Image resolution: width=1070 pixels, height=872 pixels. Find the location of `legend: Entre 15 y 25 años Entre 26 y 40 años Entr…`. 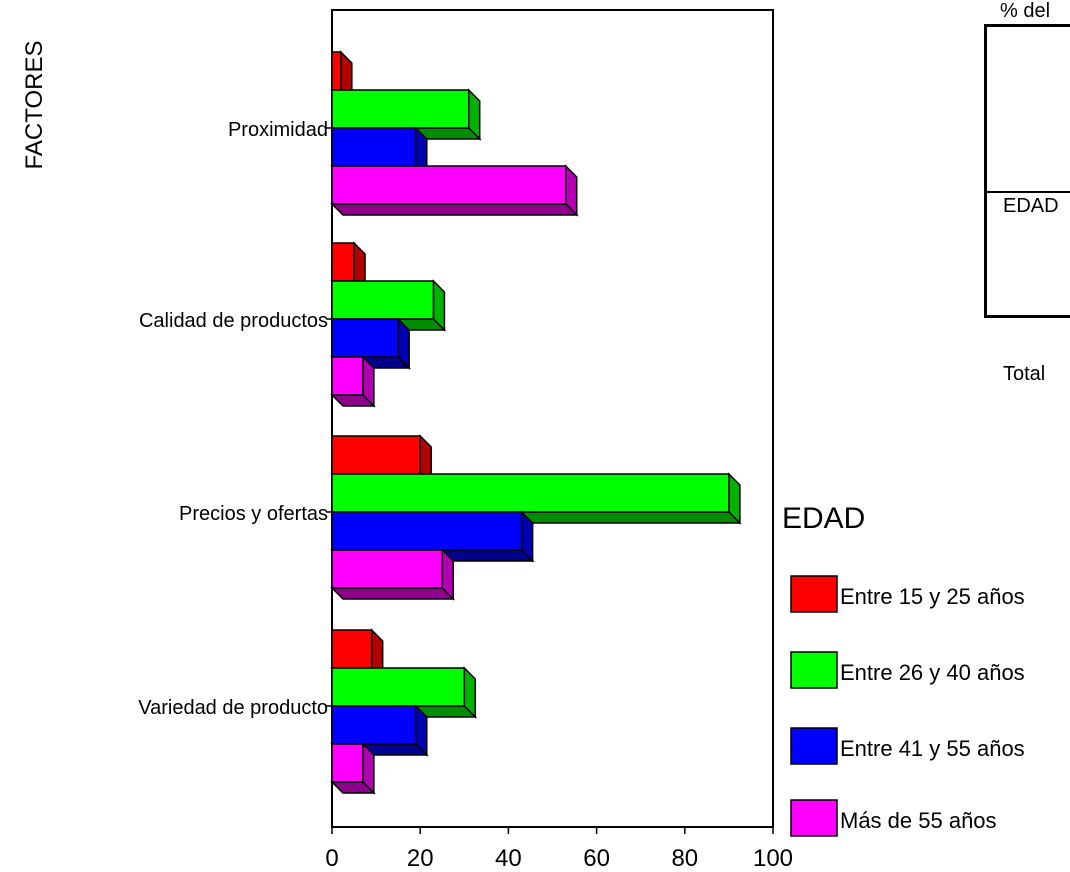

legend: Entre 15 y 25 años Entre 26 y 40 años Entr… is located at coordinates (907, 706).